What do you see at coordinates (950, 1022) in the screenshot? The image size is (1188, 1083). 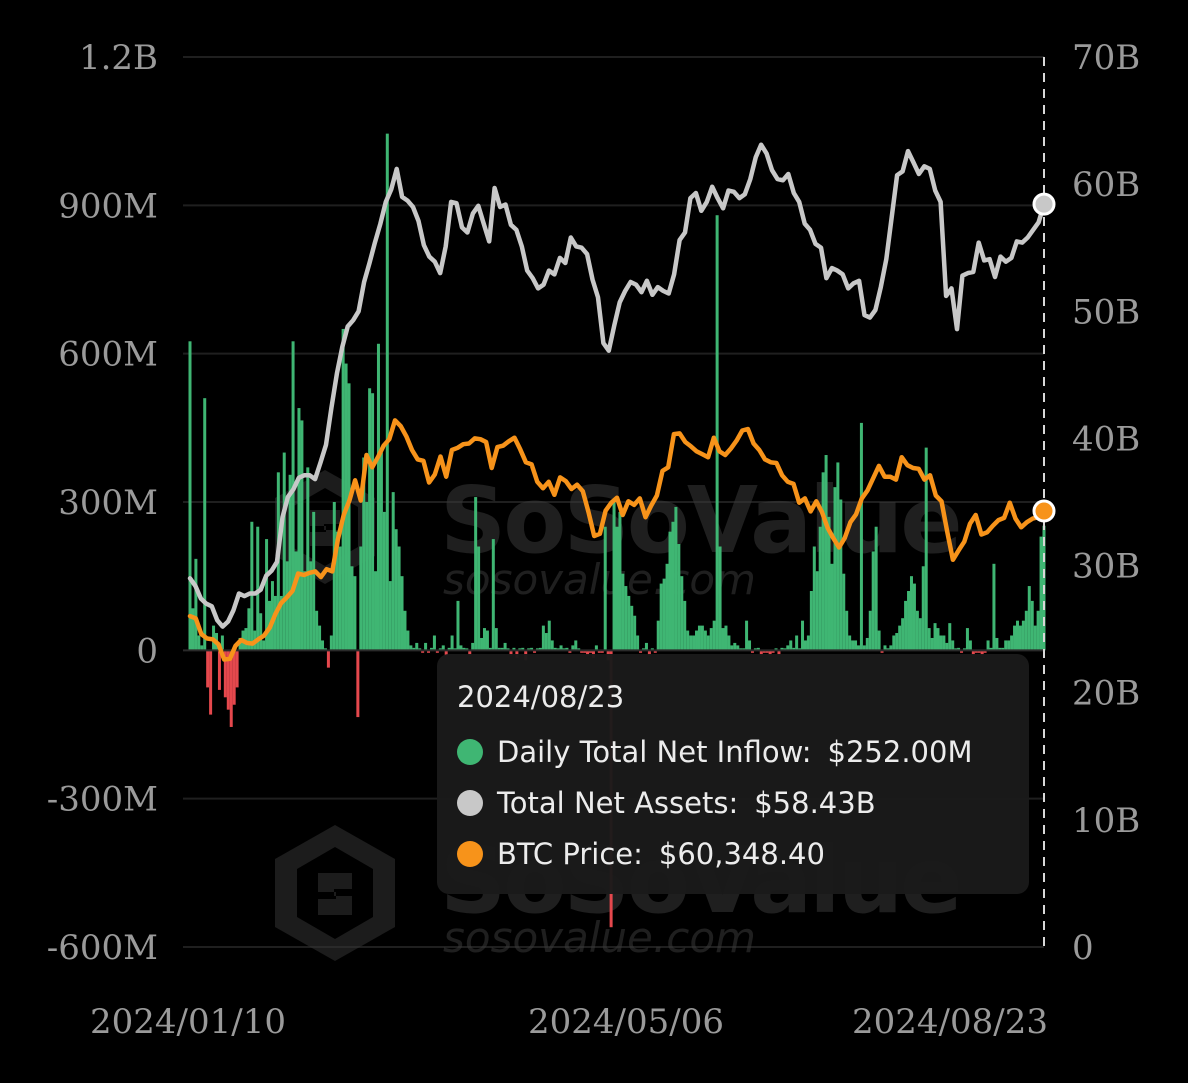 I see `x-tick-label: 2024/08/23` at bounding box center [950, 1022].